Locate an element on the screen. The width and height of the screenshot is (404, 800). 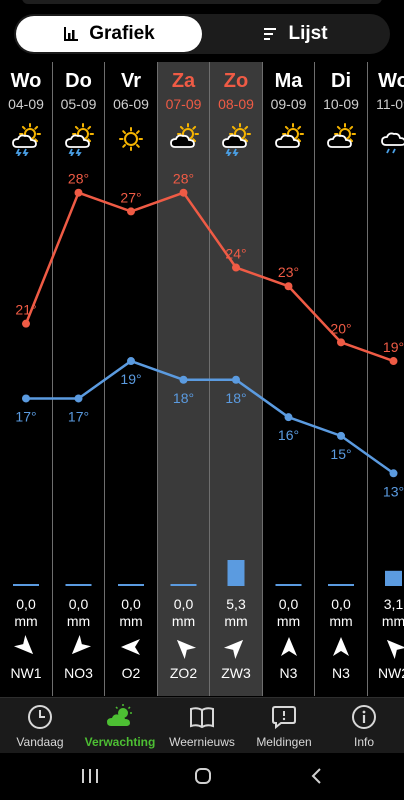
nav-vandaag: Vandaag is located at coordinates (40, 726).